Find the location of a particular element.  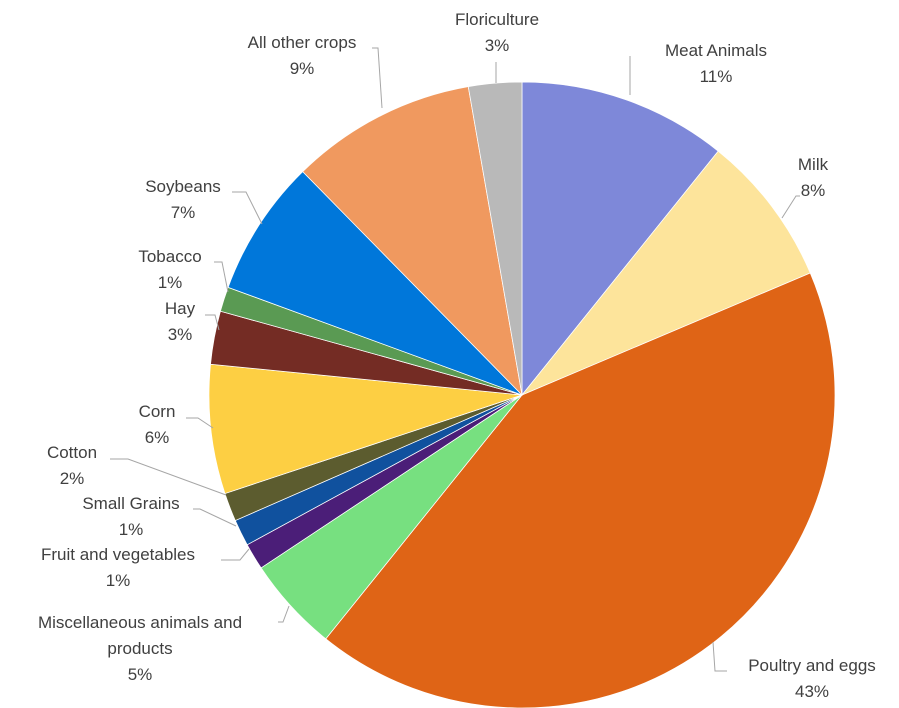

leader-line-small-grains is located at coordinates (215, 517).